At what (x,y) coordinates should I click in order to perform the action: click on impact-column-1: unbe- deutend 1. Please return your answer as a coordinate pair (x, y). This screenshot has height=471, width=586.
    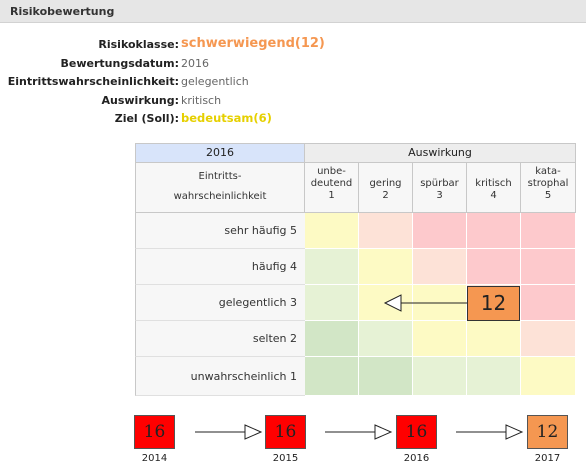
    Looking at the image, I should click on (332, 188).